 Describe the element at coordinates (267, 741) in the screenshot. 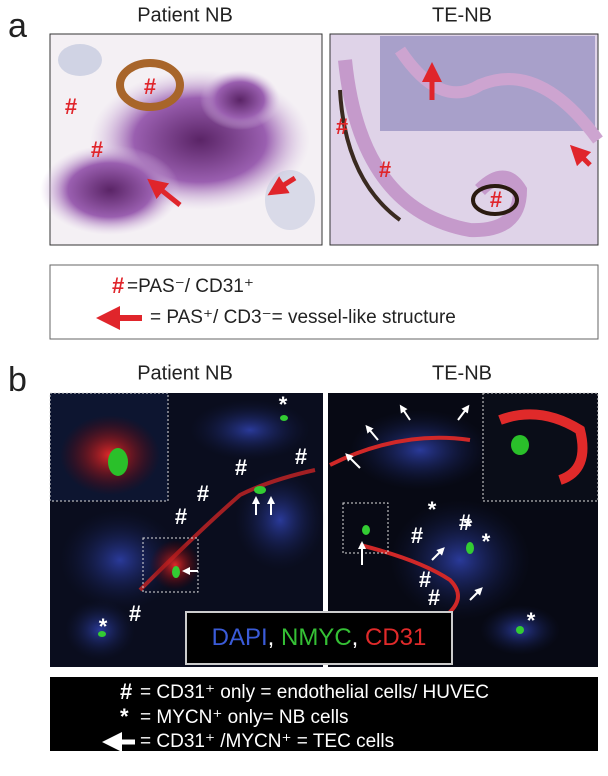

I see `legend-text: = CD31⁺ /MYCN⁺ = TEC cells` at that location.